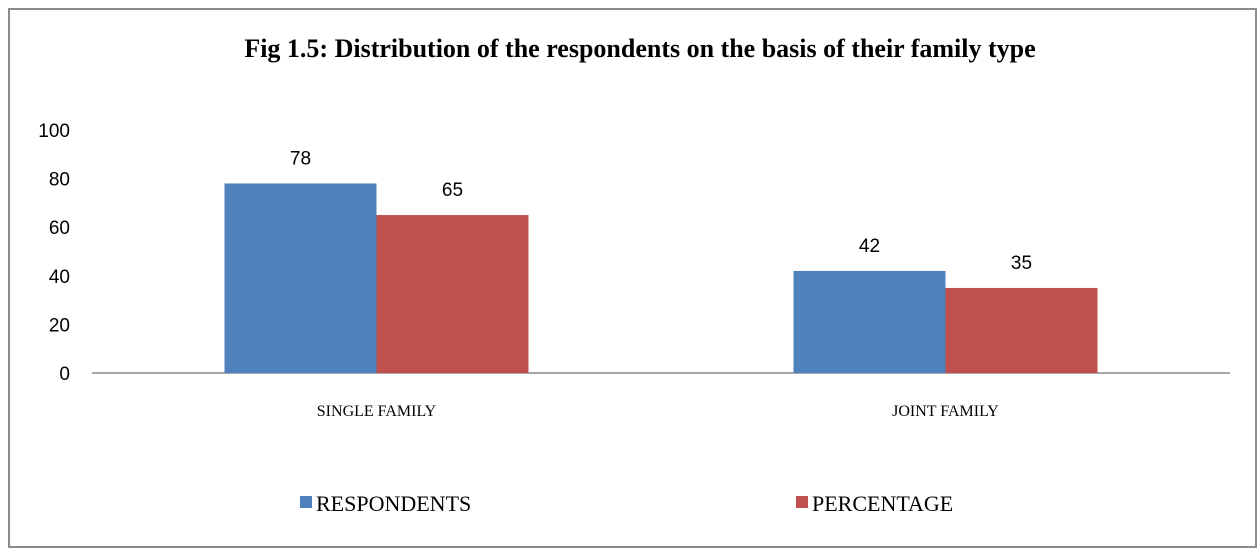 The height and width of the screenshot is (548, 1259). What do you see at coordinates (59, 277) in the screenshot?
I see `y-tick-label: 40` at bounding box center [59, 277].